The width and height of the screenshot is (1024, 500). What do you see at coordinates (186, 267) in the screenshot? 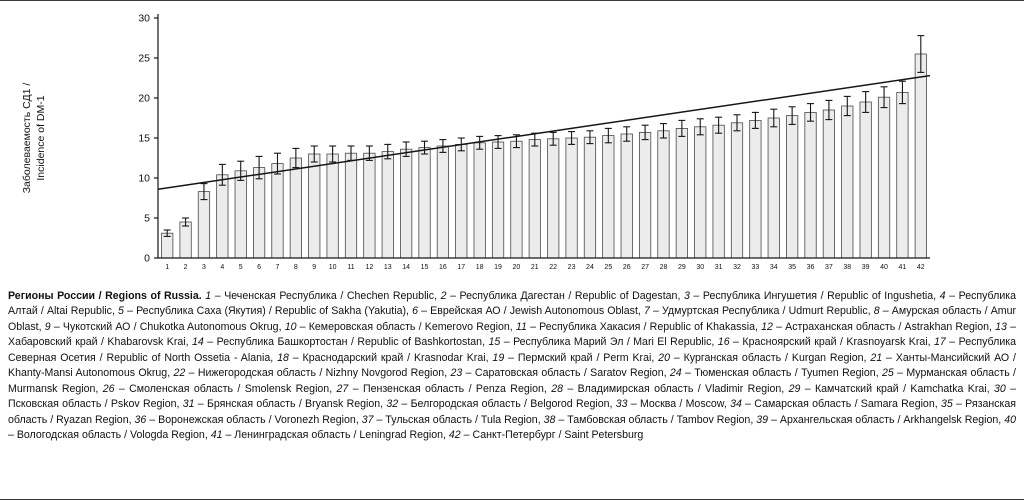
I see `x-tick-label: 2` at bounding box center [186, 267].